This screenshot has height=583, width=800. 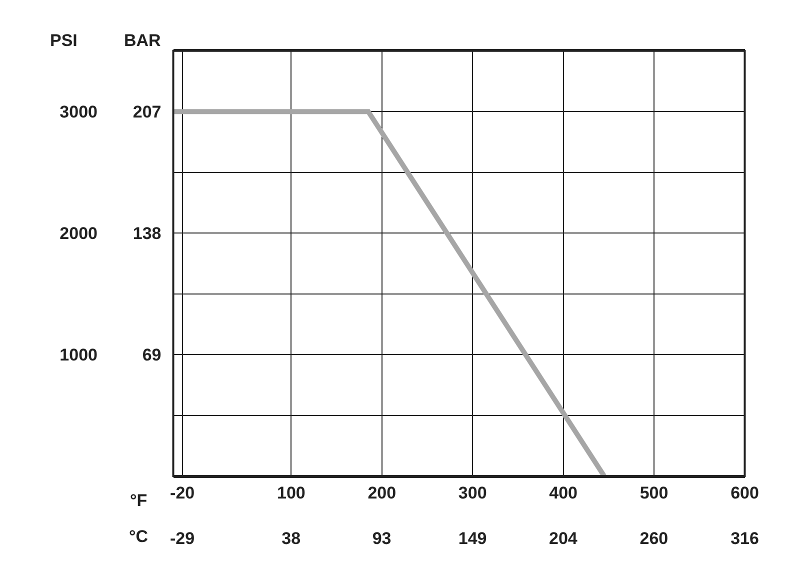 I want to click on y2-axis-title: BAR, so click(x=142, y=40).